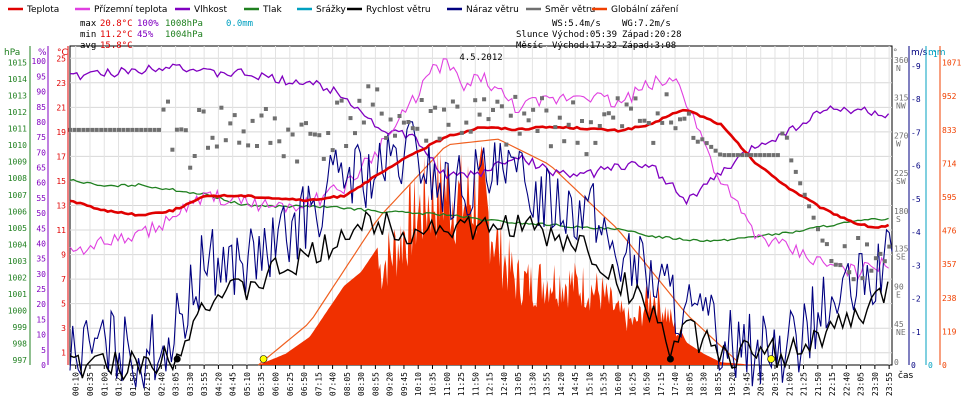 The image size is (966, 400). What do you see at coordinates (461, 384) in the screenshot?
I see `x-tick-label: 11:25` at bounding box center [461, 384].